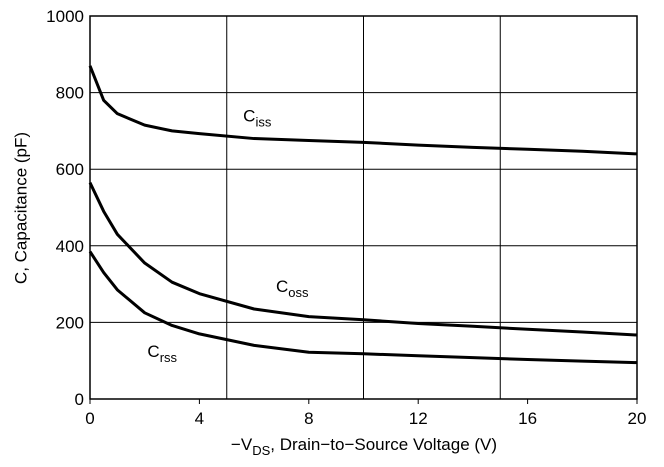 This screenshot has height=467, width=664. What do you see at coordinates (637, 418) in the screenshot?
I see `x-tick-label: 20` at bounding box center [637, 418].